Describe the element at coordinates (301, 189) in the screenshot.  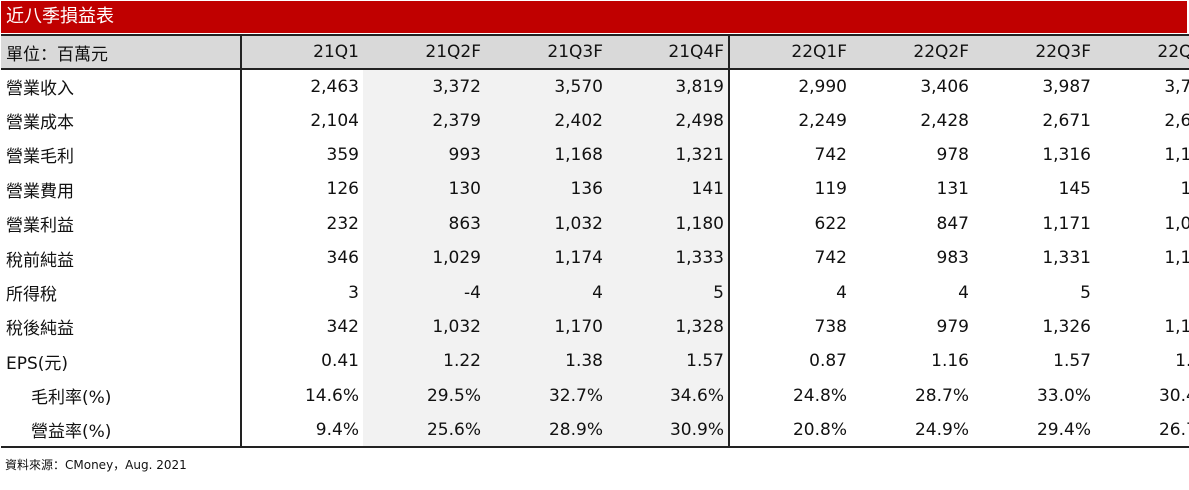
I see `table-cell: 126` at that location.